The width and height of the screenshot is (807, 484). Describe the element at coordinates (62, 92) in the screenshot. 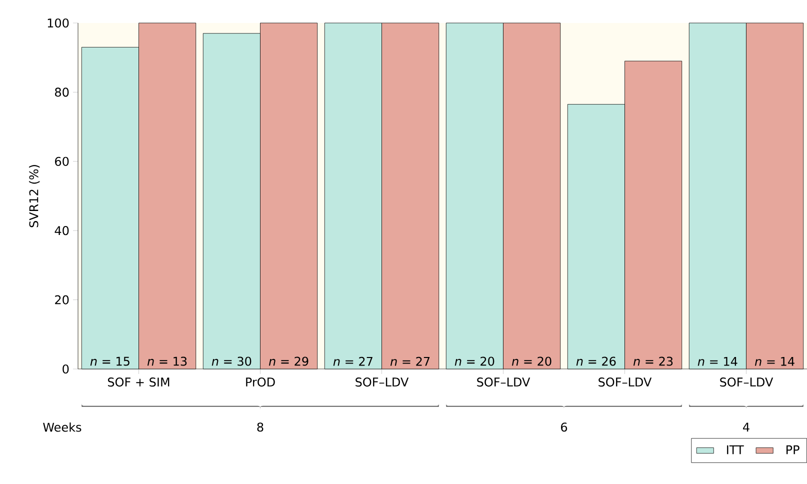

I see `y-tick-label: 80` at that location.